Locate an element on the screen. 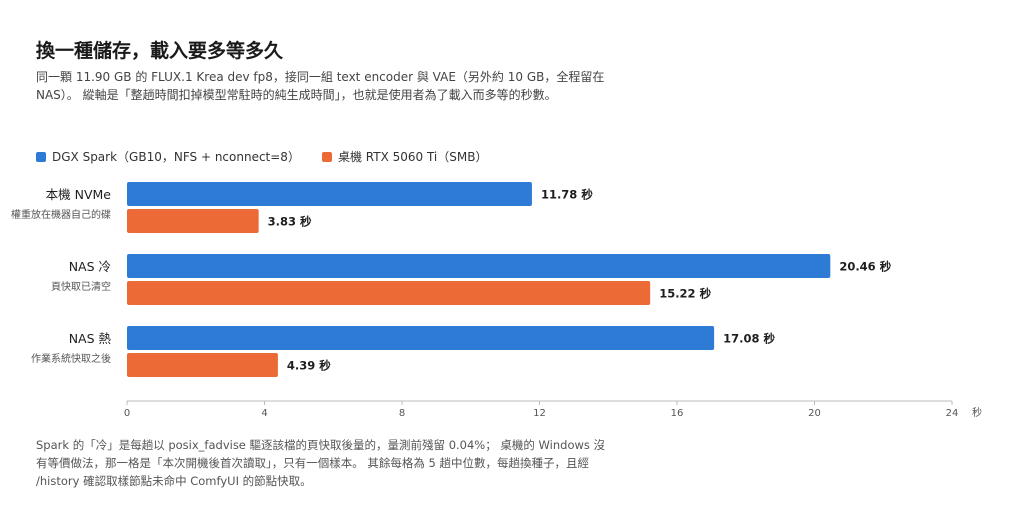  x-tick-label: 8 is located at coordinates (402, 413).